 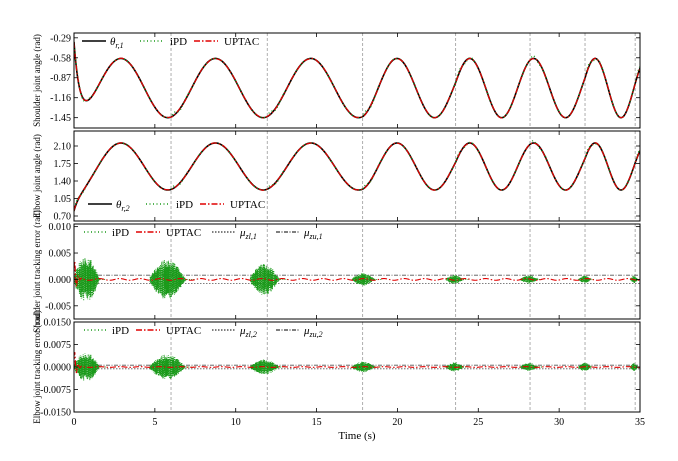 What do you see at coordinates (63, 217) in the screenshot?
I see `y-tick-label: 0.70` at bounding box center [63, 217].